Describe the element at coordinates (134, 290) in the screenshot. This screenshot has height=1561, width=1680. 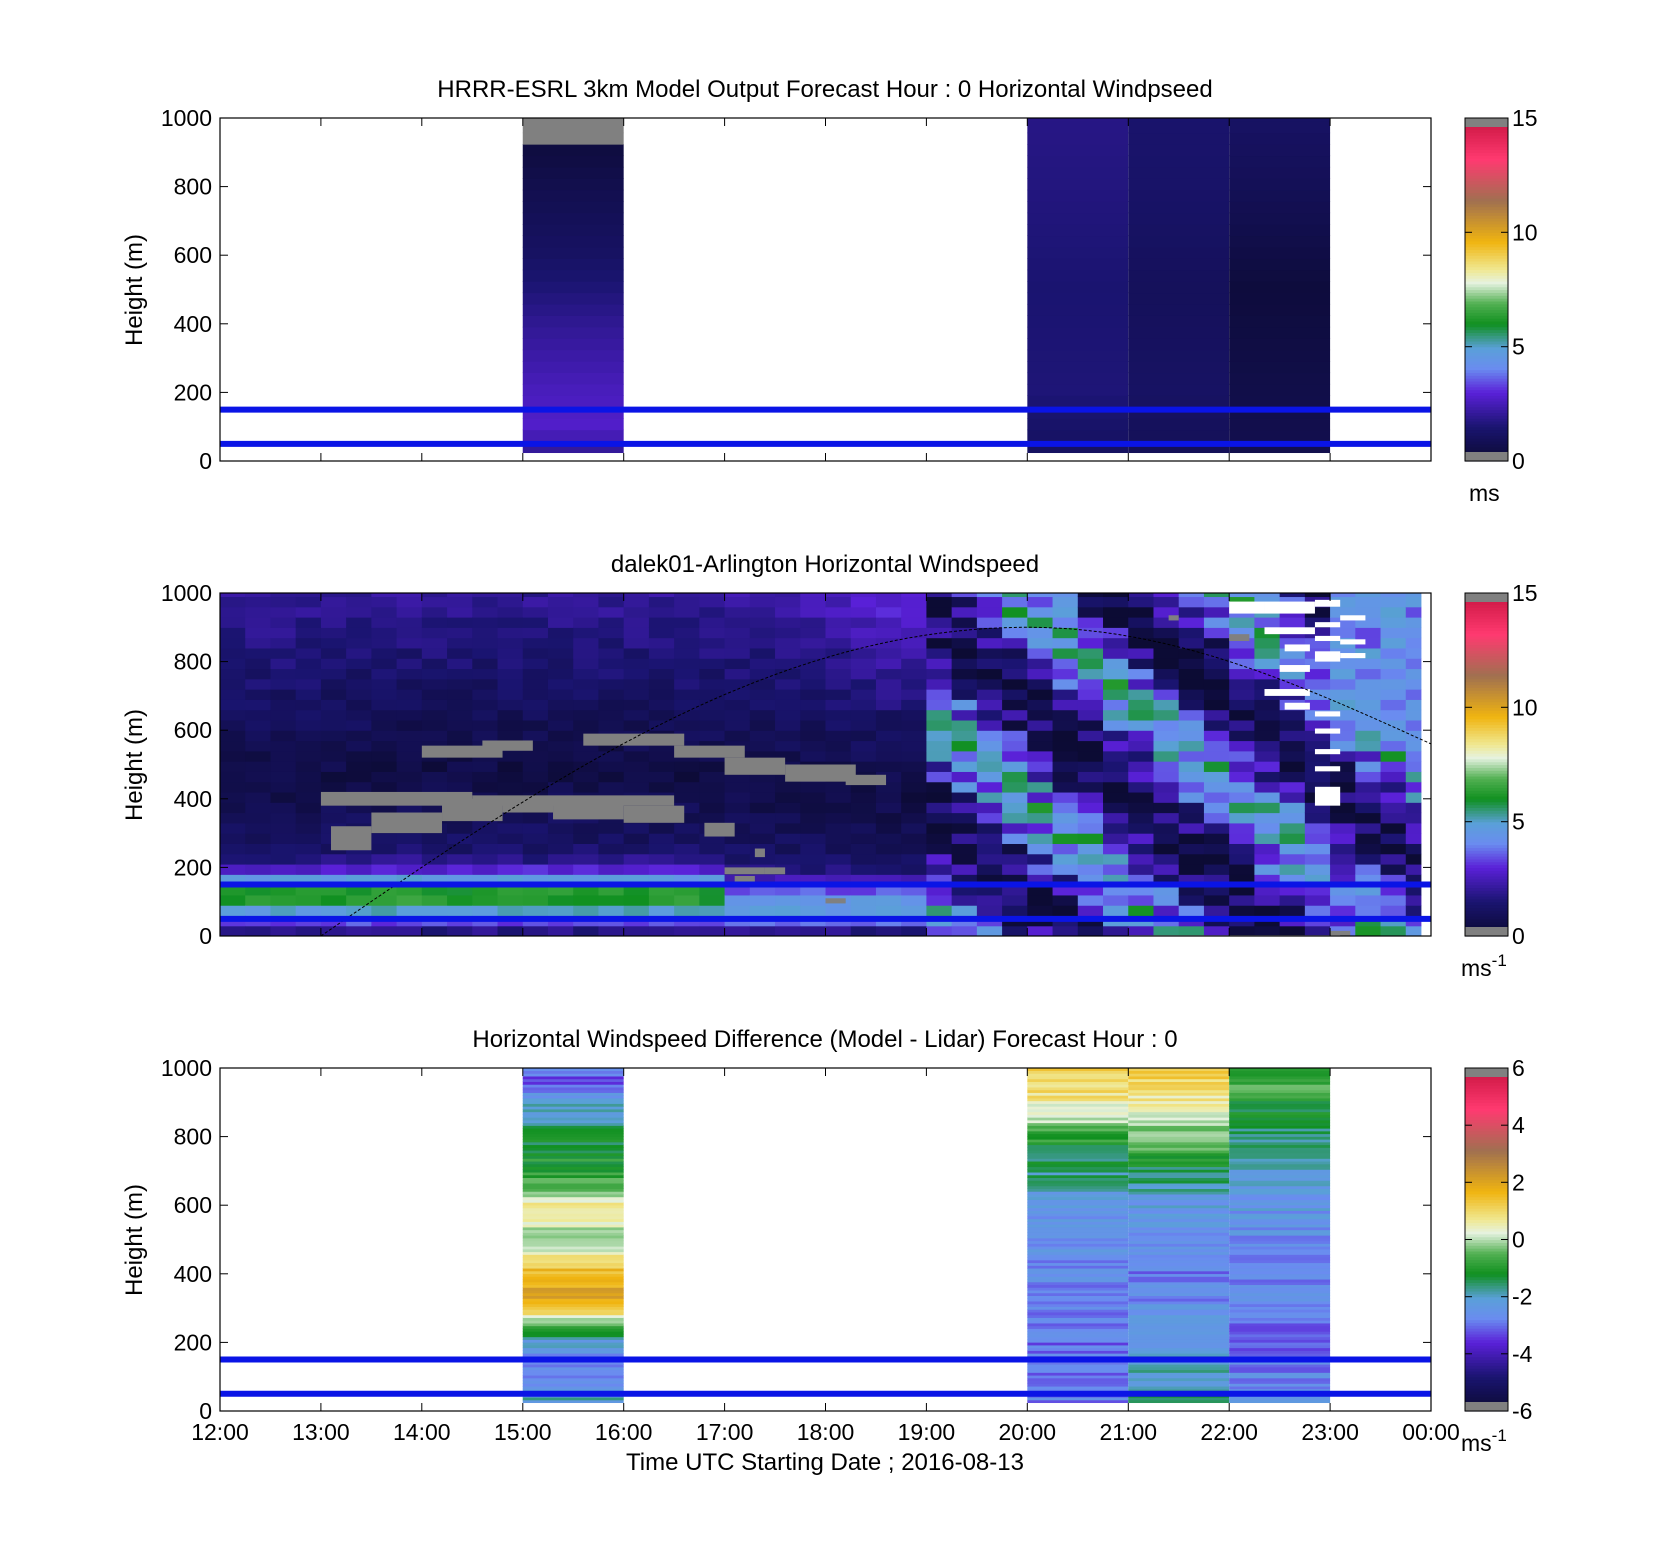
I see `y-axis-label: Height (m)` at that location.